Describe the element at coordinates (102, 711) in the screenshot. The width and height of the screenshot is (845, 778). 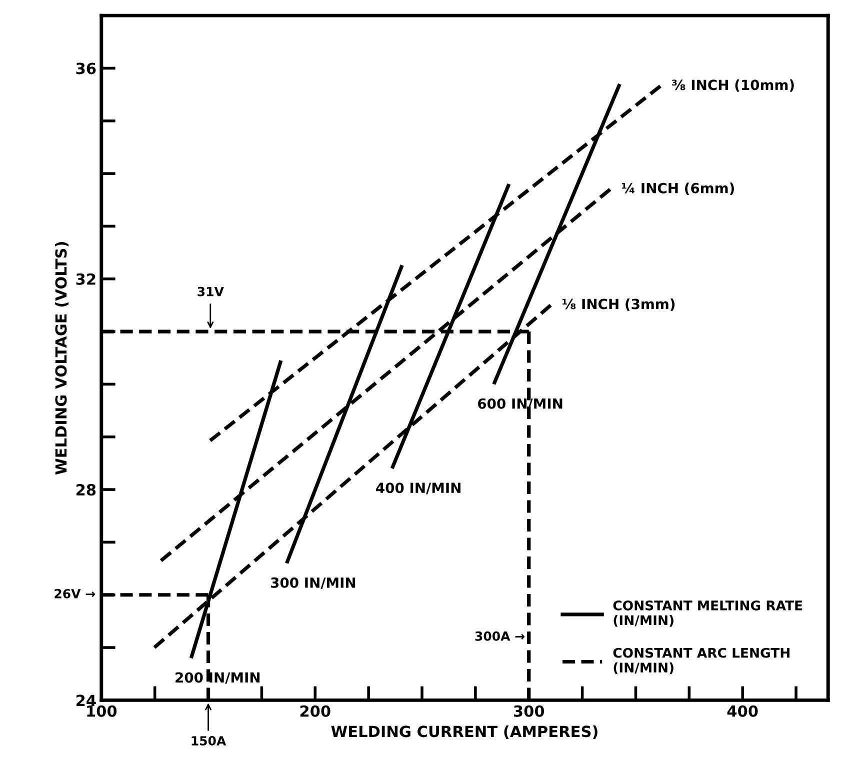
I see `x-tick-label: 100` at that location.